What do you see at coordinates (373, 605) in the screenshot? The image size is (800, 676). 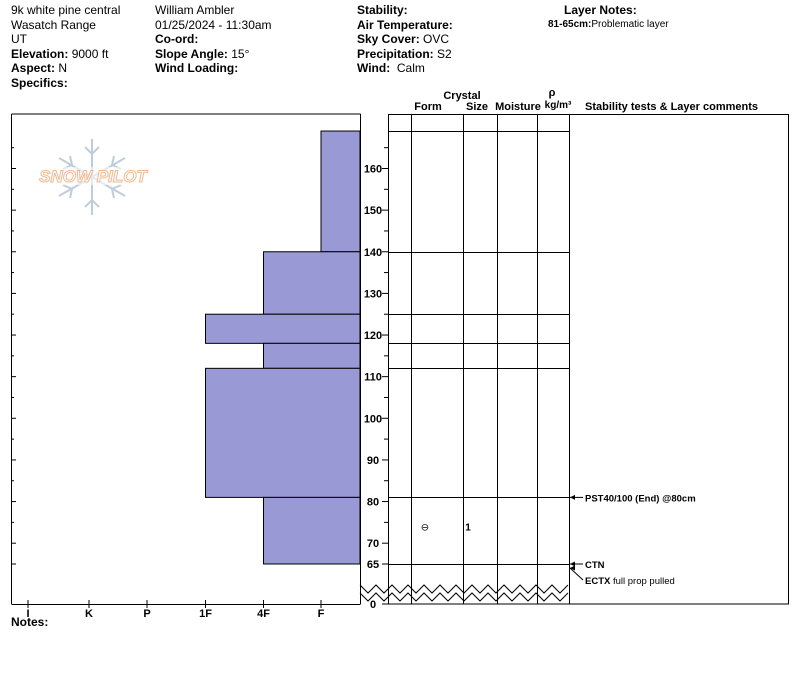 I see `height-tick-label: 0` at bounding box center [373, 605].